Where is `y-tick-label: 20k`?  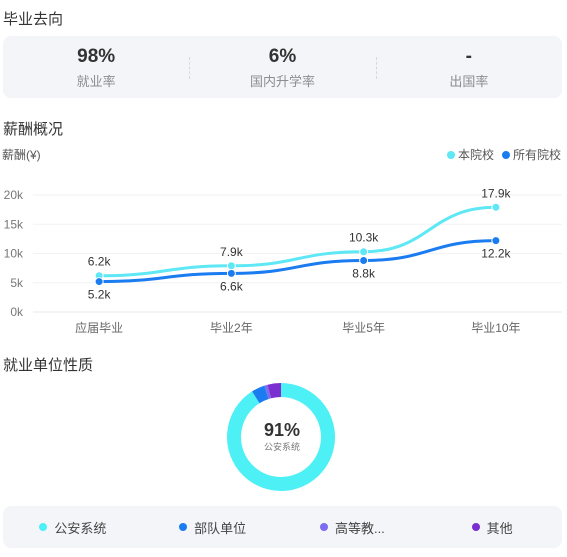 y-tick-label: 20k is located at coordinates (14, 195).